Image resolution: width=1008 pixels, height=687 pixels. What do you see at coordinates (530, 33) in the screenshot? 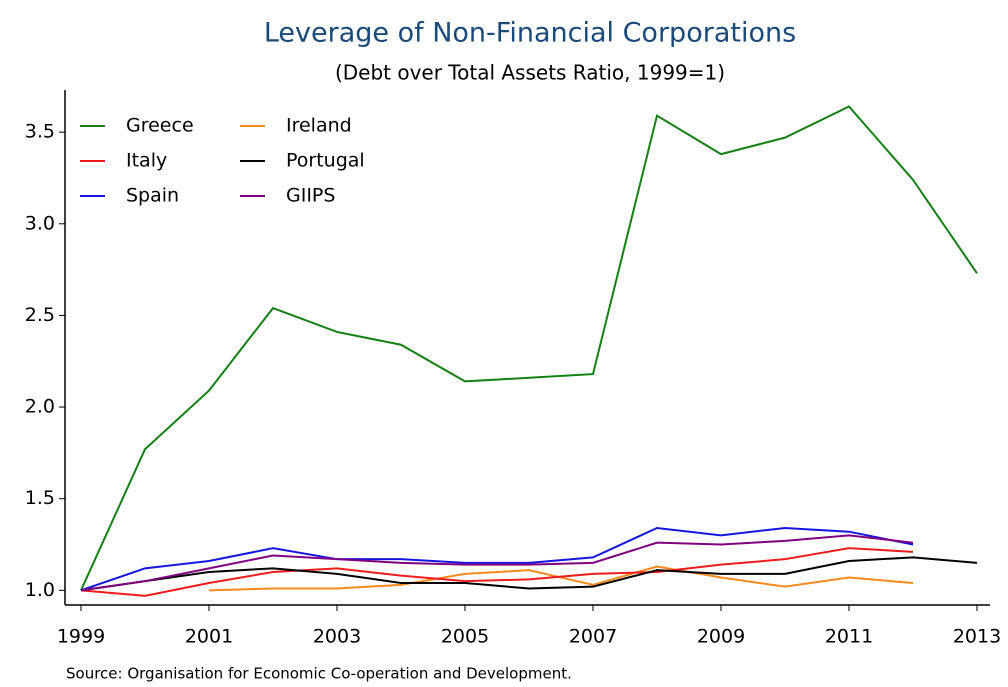
I see `chart-title: Leverage of Non-Financial Corporations` at bounding box center [530, 33].